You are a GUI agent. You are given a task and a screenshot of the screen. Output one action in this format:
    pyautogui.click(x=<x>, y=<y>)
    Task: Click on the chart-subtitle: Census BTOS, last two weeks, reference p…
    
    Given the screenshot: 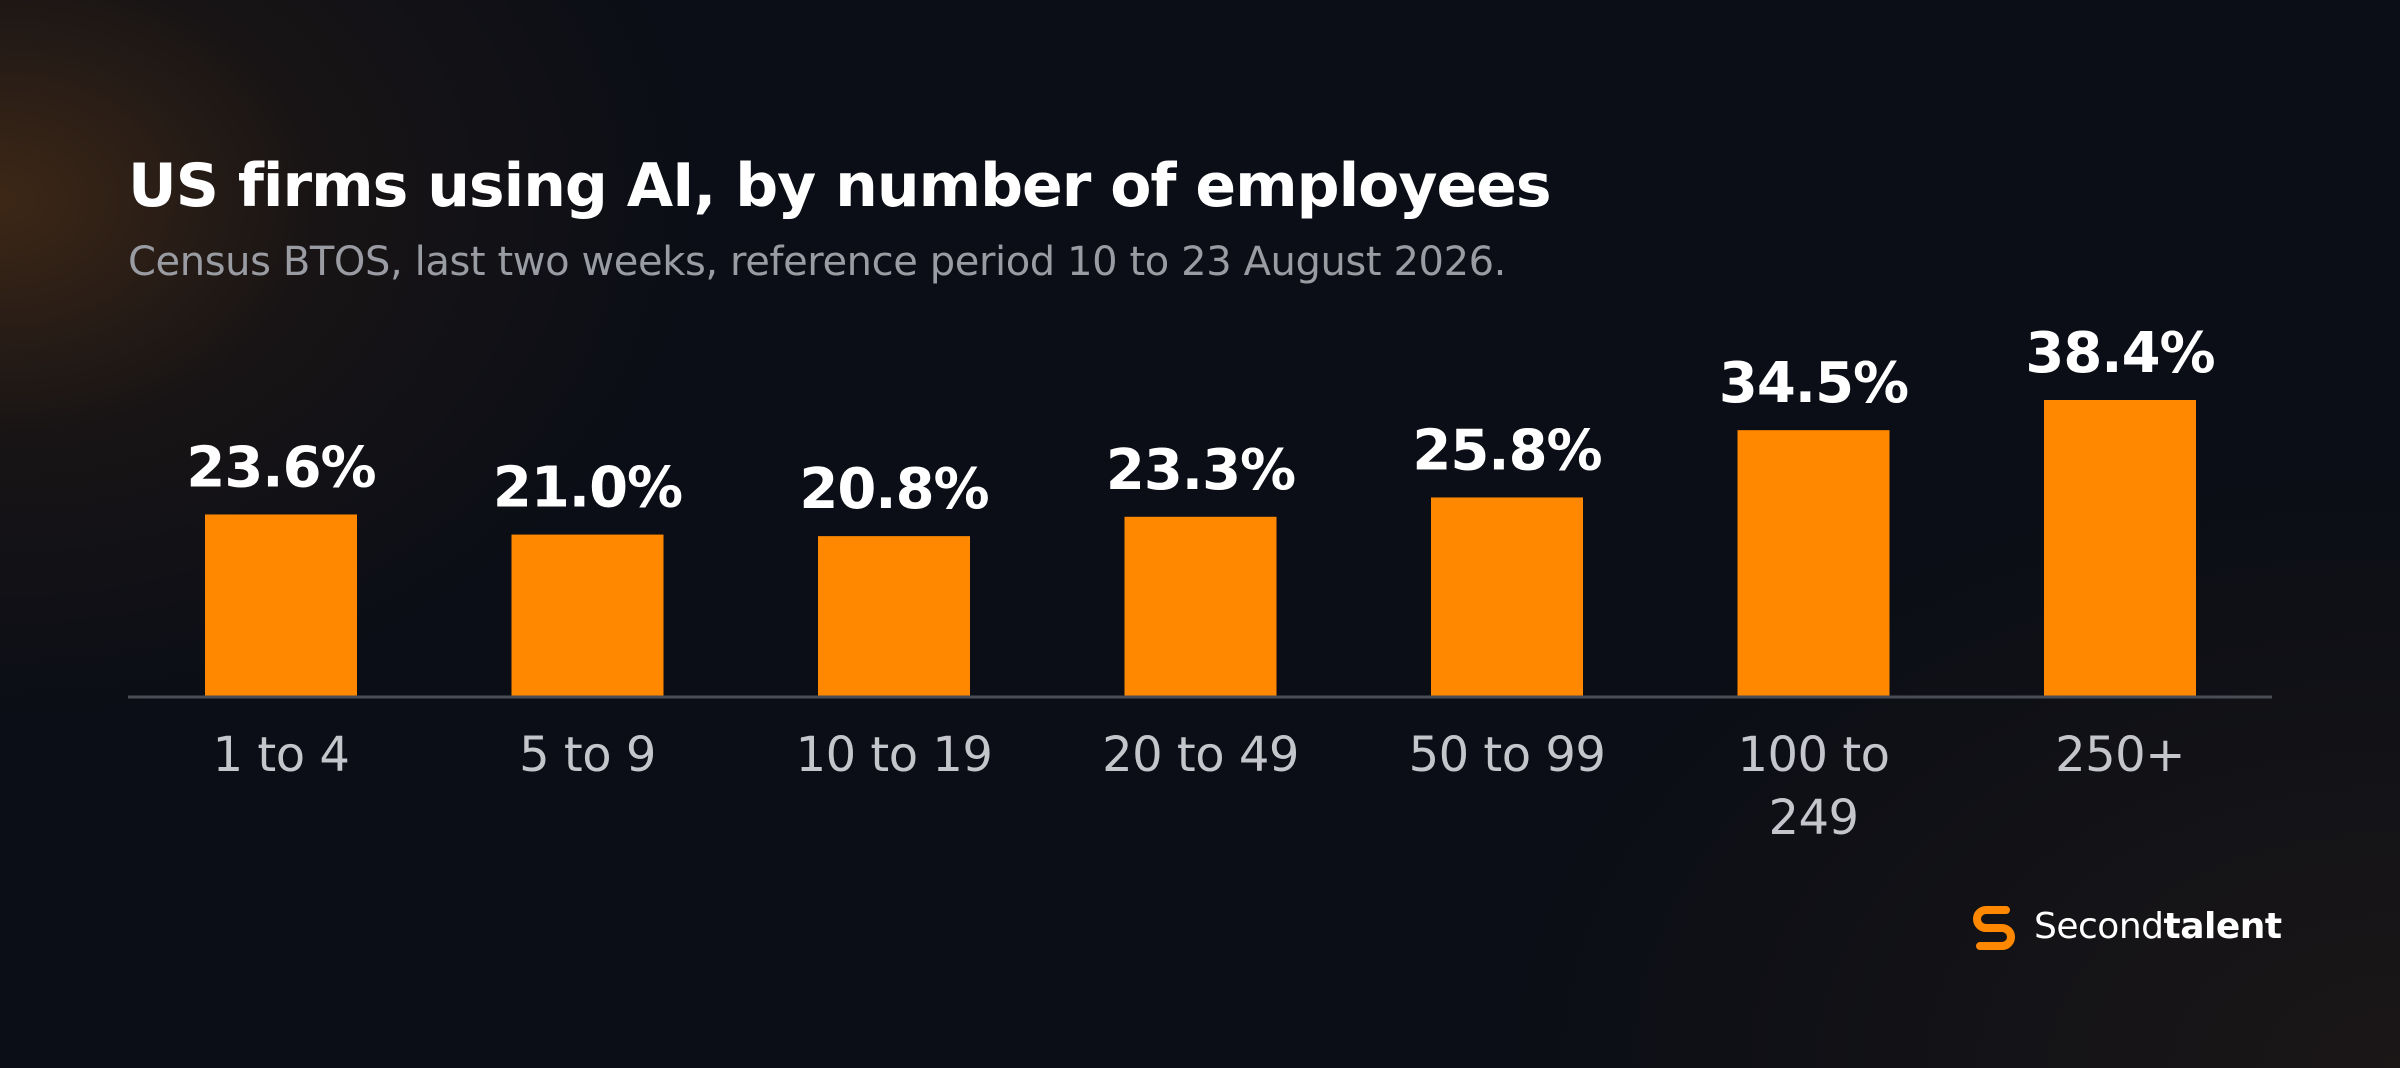 What is the action you would take?
    pyautogui.click(x=817, y=262)
    